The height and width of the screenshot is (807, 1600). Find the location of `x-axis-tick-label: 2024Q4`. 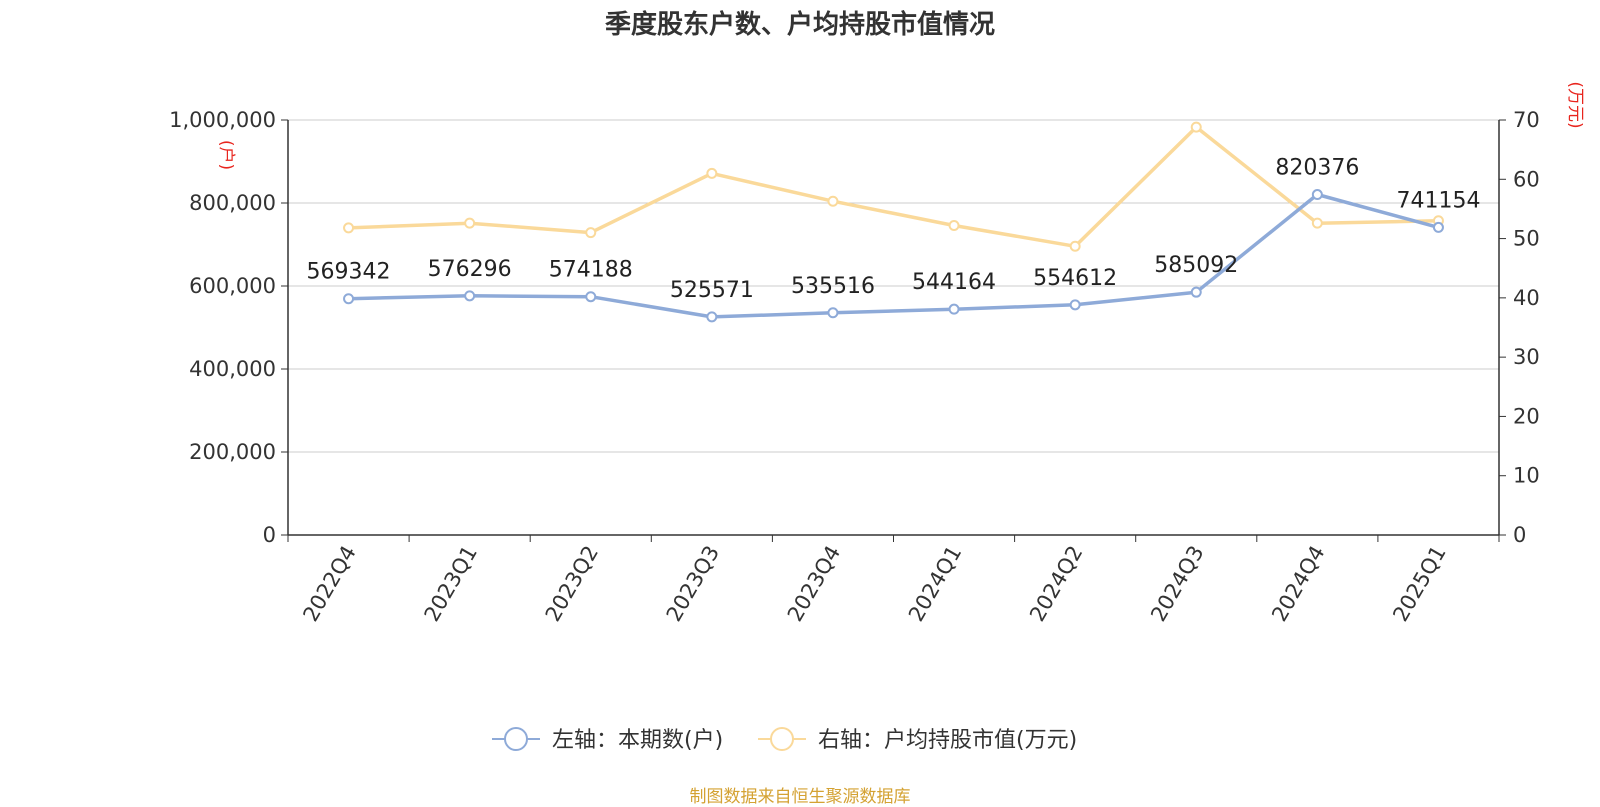

x-axis-tick-label: 2024Q4 is located at coordinates (1298, 584).